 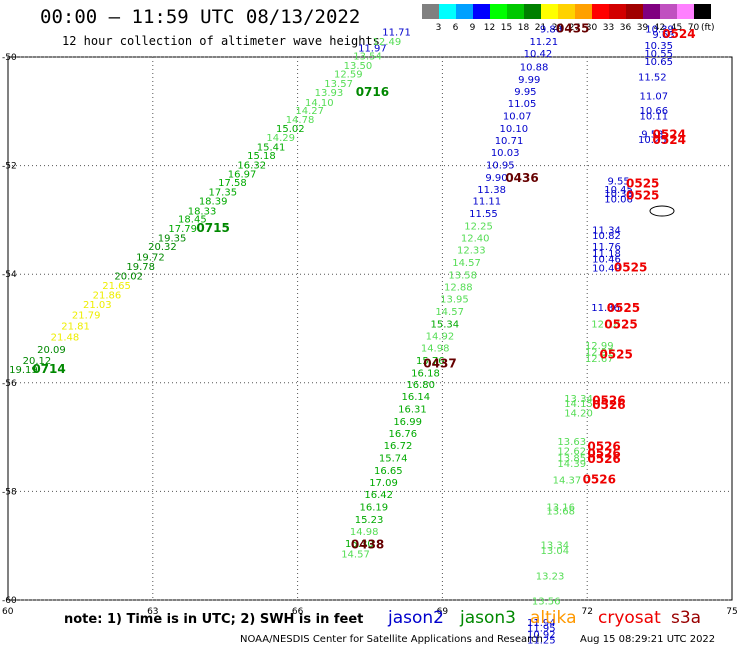 I want to click on scale-label: 70, so click(x=693, y=28).